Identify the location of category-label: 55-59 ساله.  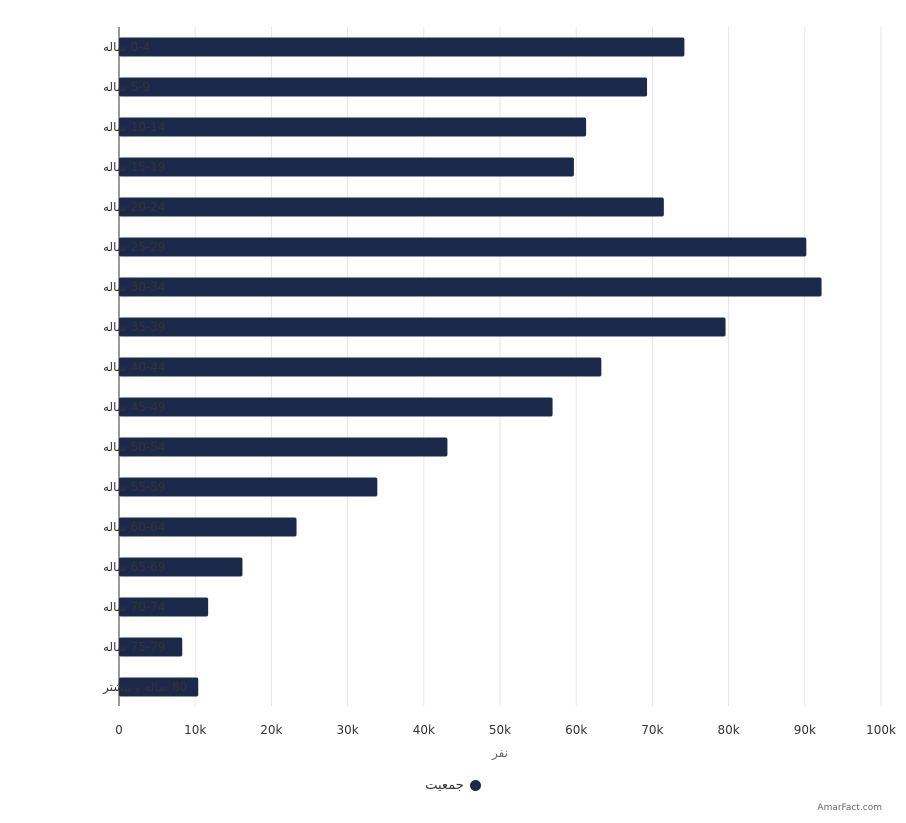
(134, 487).